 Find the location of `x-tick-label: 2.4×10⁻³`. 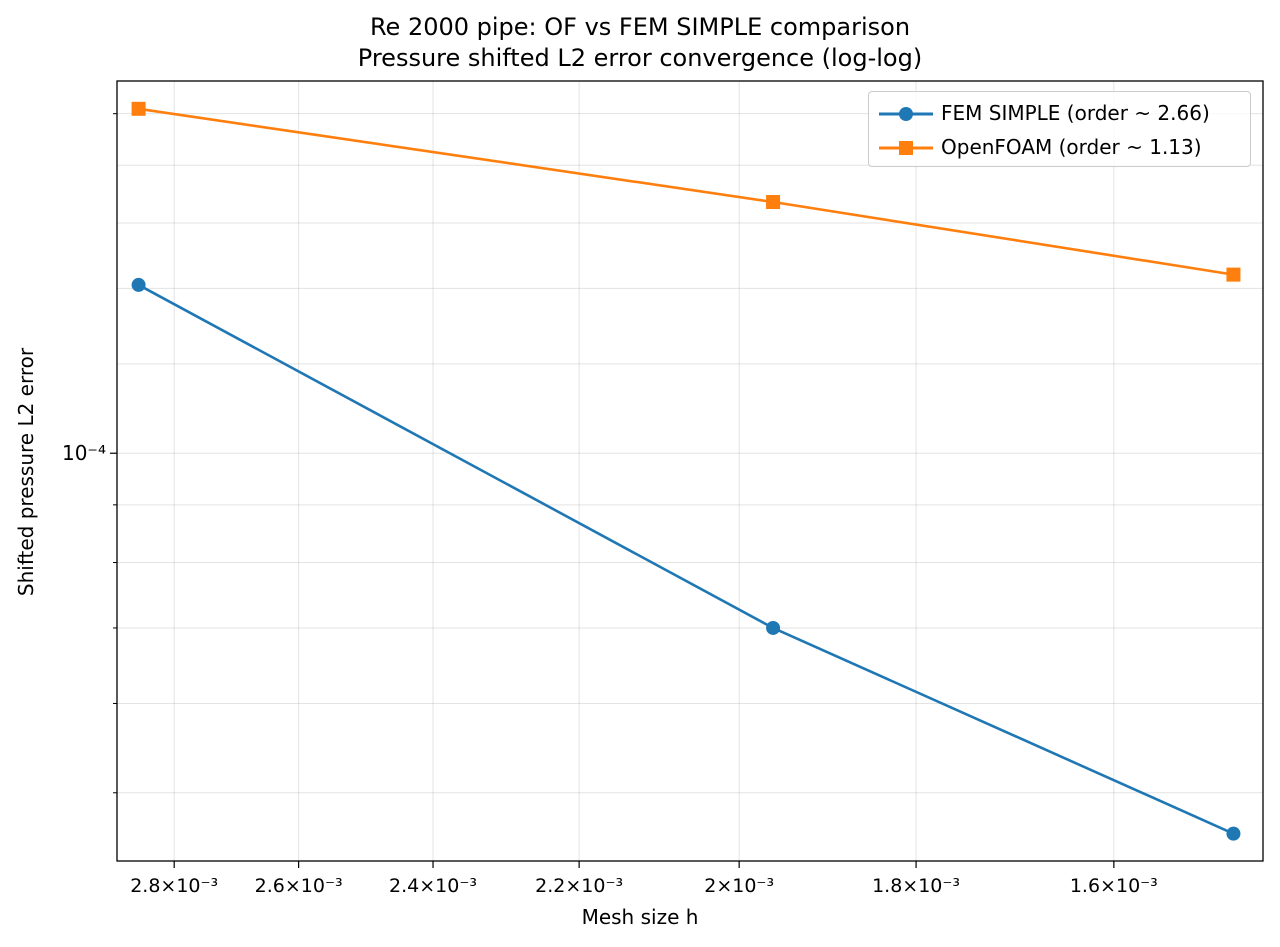

x-tick-label: 2.4×10⁻³ is located at coordinates (433, 886).